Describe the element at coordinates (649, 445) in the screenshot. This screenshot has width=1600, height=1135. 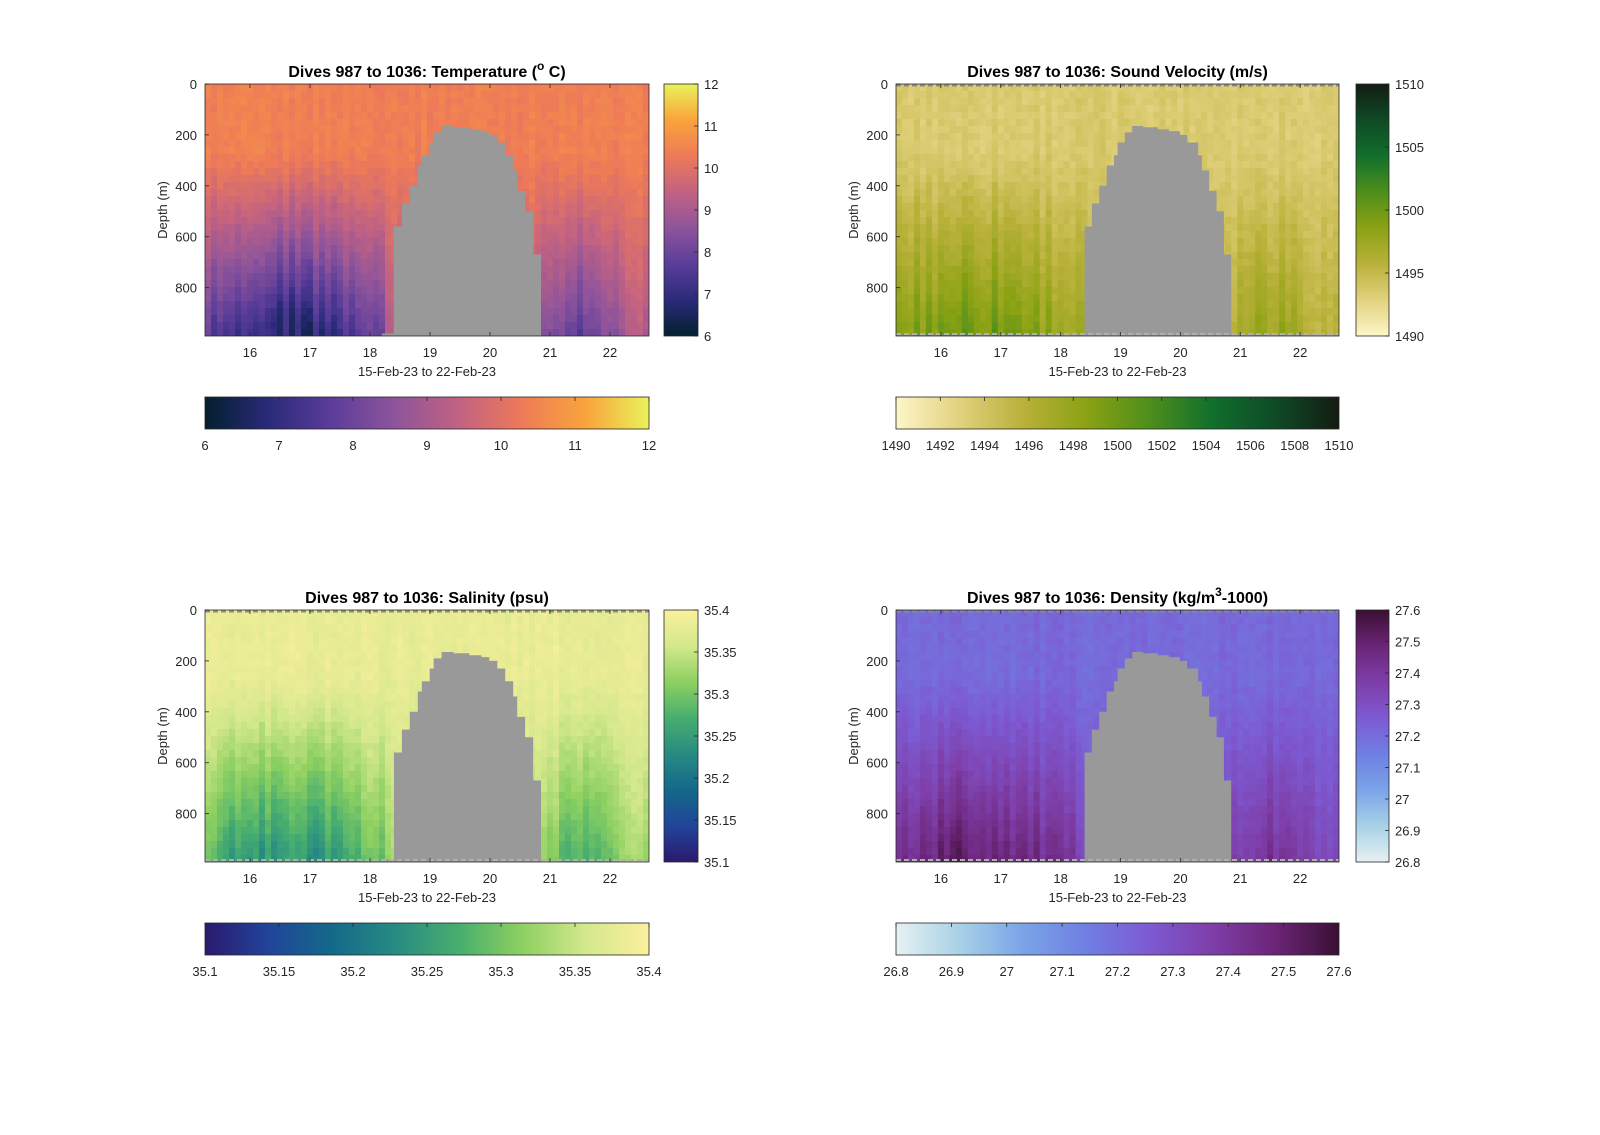
I see `colorbar-bottom-label: 12` at that location.